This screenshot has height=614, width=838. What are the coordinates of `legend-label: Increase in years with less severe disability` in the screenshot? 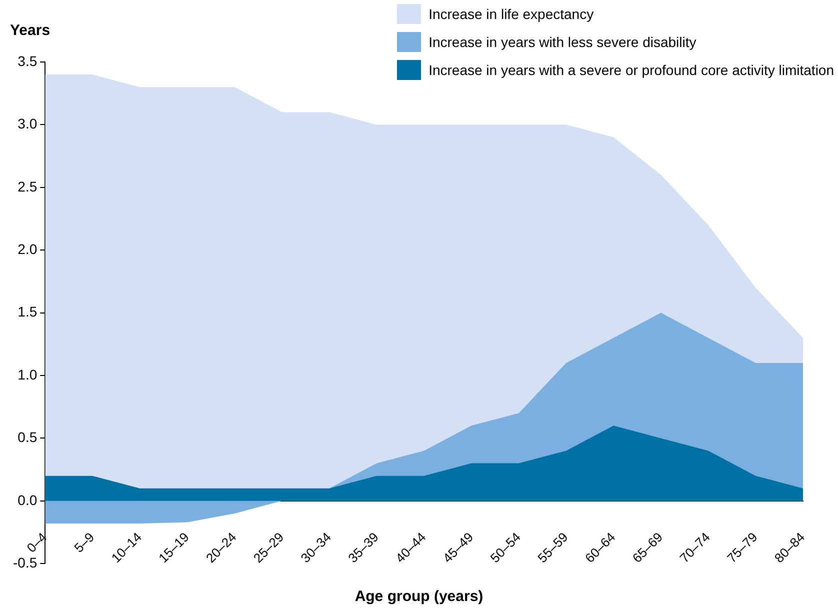 It's located at (562, 42).